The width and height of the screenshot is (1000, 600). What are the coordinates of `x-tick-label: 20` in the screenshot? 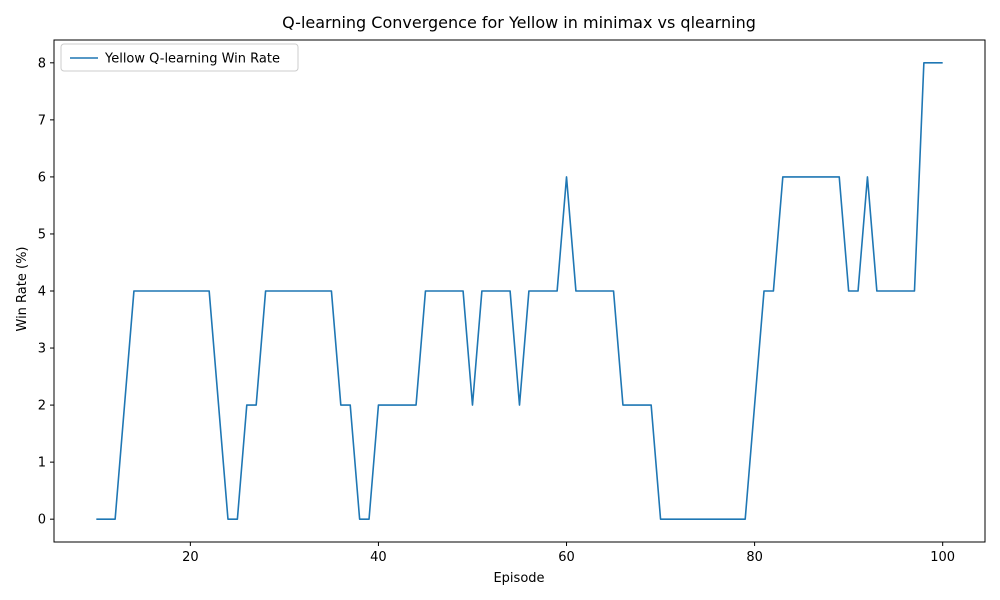 It's located at (190, 557).